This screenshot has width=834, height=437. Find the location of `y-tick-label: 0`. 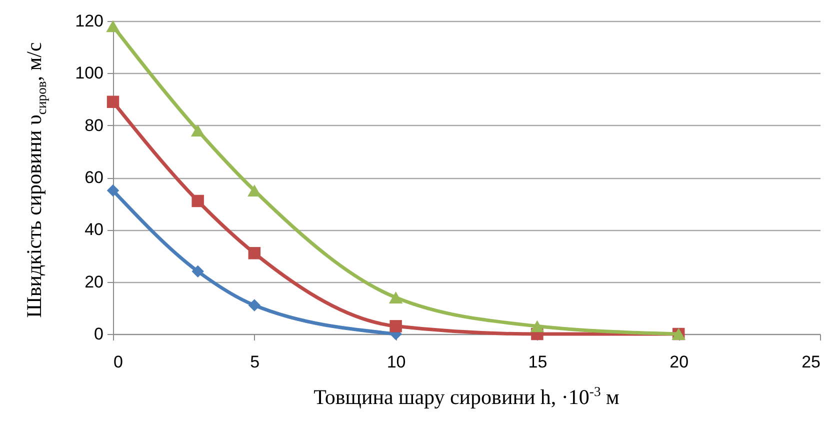

y-tick-label: 0 is located at coordinates (99, 334).